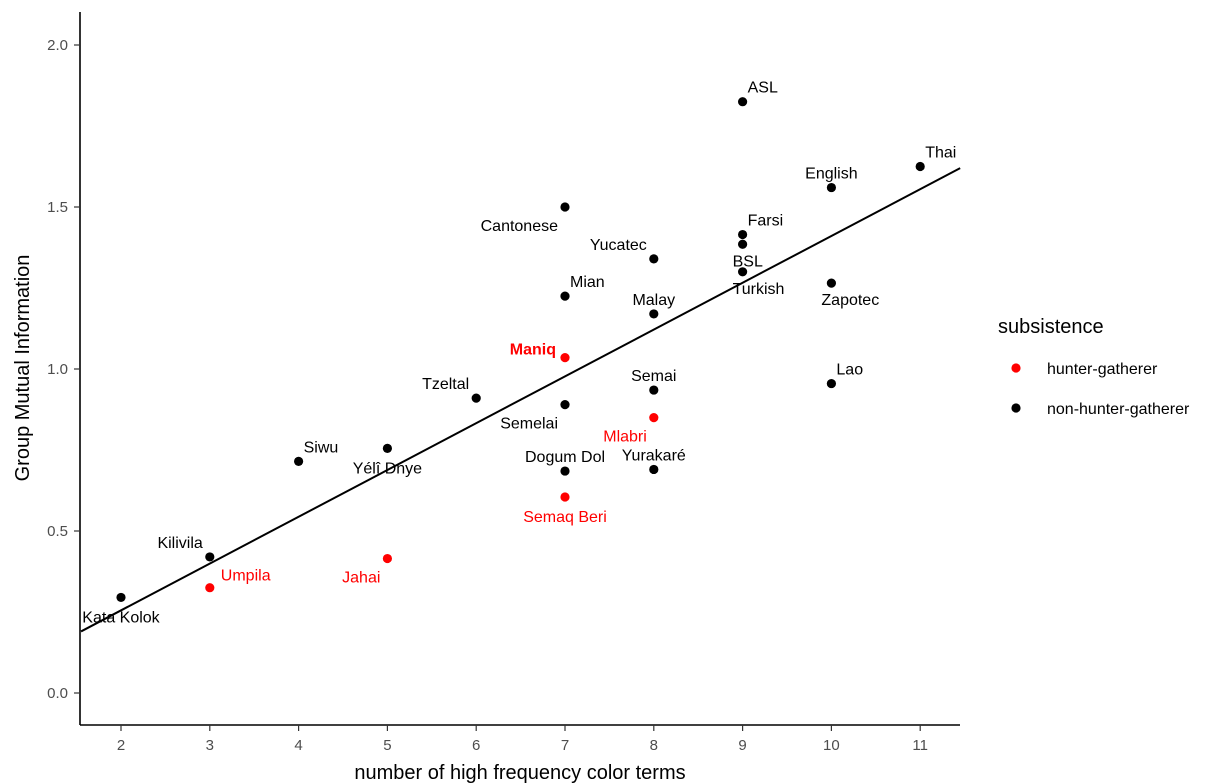  Describe the element at coordinates (850, 300) in the screenshot. I see `point-label-zapotec: Zapotec` at that location.